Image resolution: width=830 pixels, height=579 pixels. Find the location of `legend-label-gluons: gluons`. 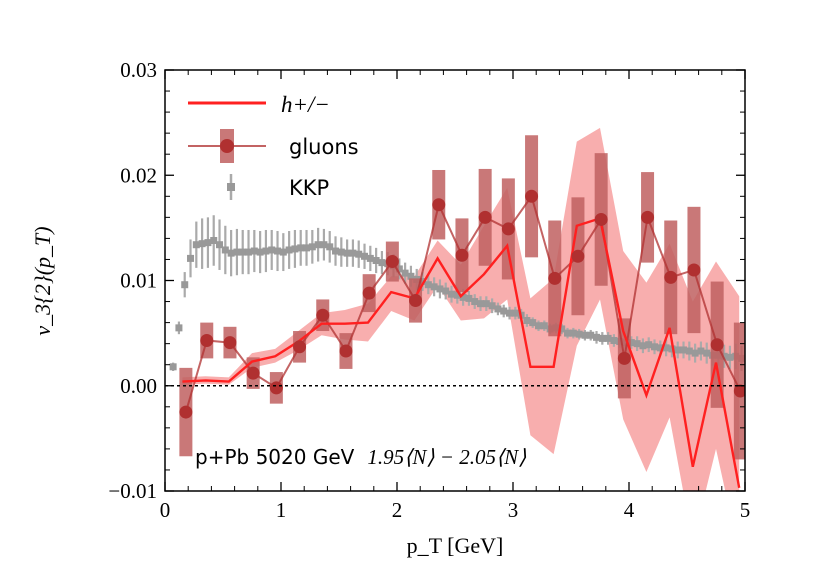

legend-label-gluons: gluons is located at coordinates (324, 147).